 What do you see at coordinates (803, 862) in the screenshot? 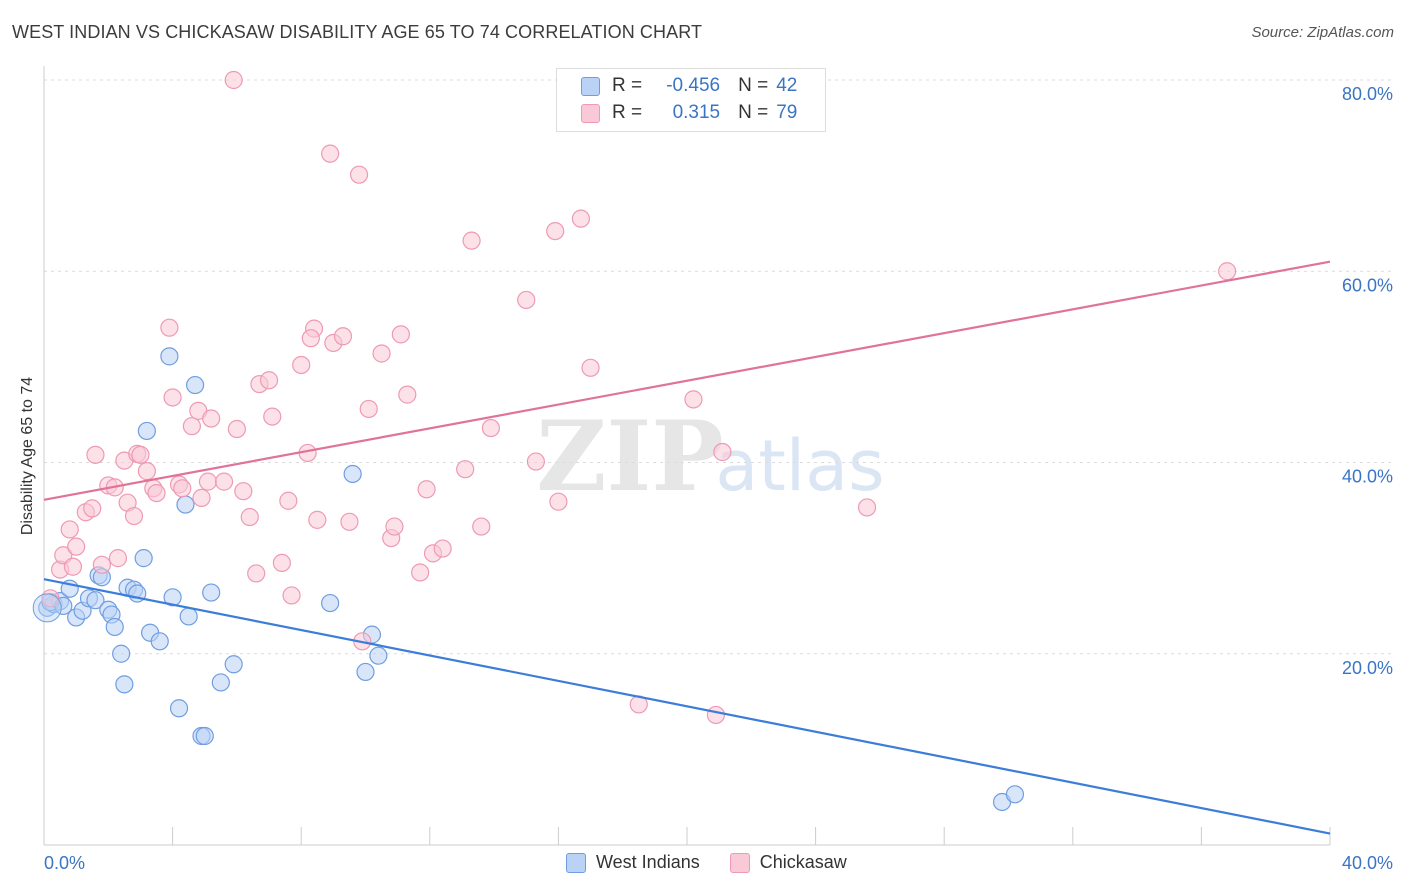
I see `chickasaw-legend-label: Chickasaw` at bounding box center [803, 862].